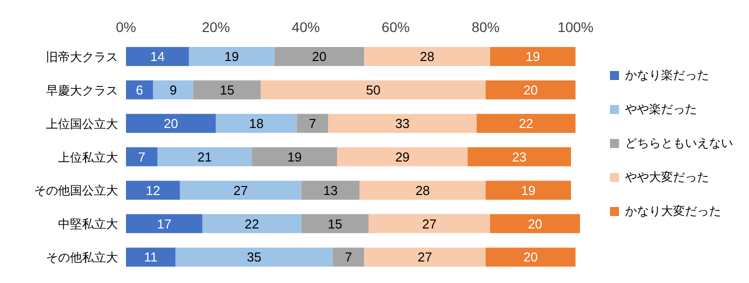 This screenshot has width=749, height=283. What do you see at coordinates (396, 27) in the screenshot?
I see `x-tick-label: 60%` at bounding box center [396, 27].